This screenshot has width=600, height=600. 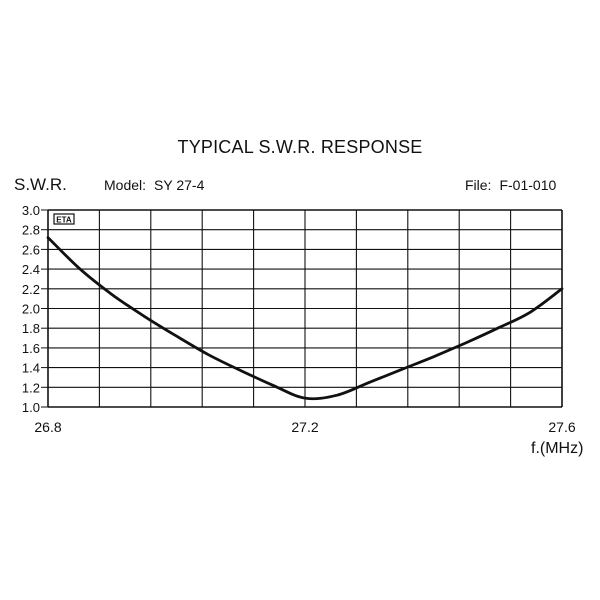 What do you see at coordinates (31, 368) in the screenshot?
I see `y-tick-label: 1.4` at bounding box center [31, 368].